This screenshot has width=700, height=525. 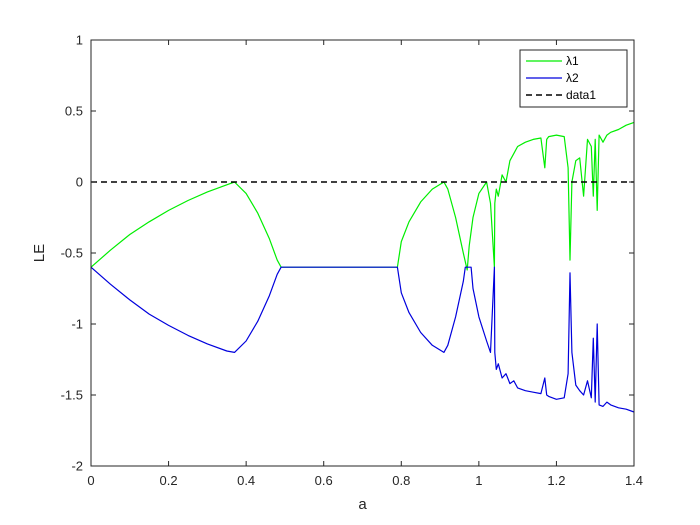 What do you see at coordinates (478, 480) in the screenshot?
I see `x-tick-label: 1` at bounding box center [478, 480].